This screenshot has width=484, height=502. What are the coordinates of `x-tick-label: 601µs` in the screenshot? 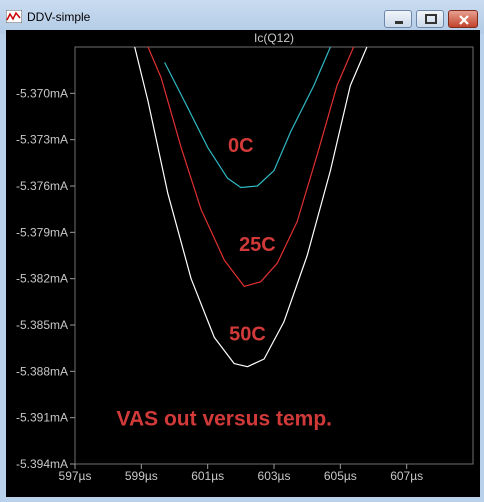 It's located at (207, 476).